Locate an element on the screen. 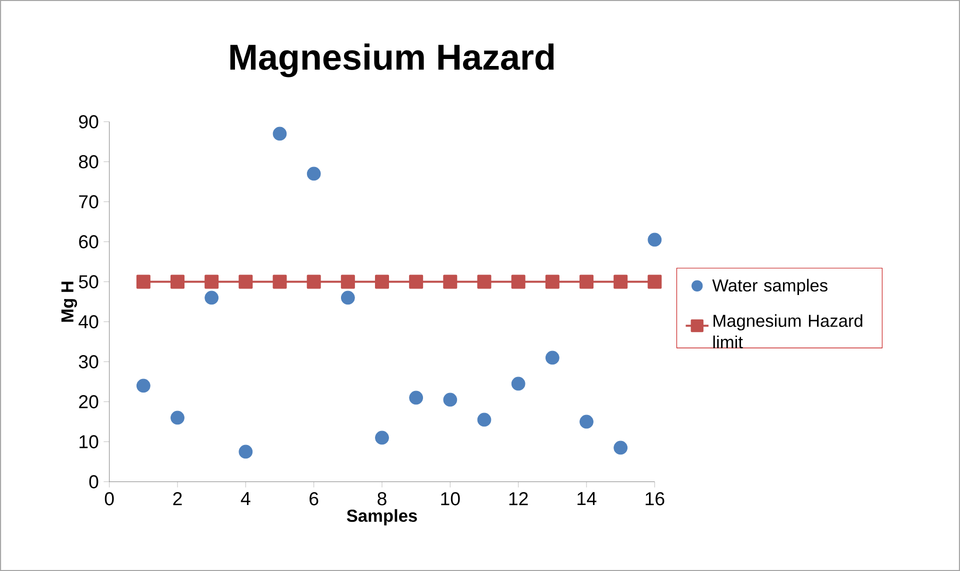  x-axis-title: Samples is located at coordinates (381, 517).